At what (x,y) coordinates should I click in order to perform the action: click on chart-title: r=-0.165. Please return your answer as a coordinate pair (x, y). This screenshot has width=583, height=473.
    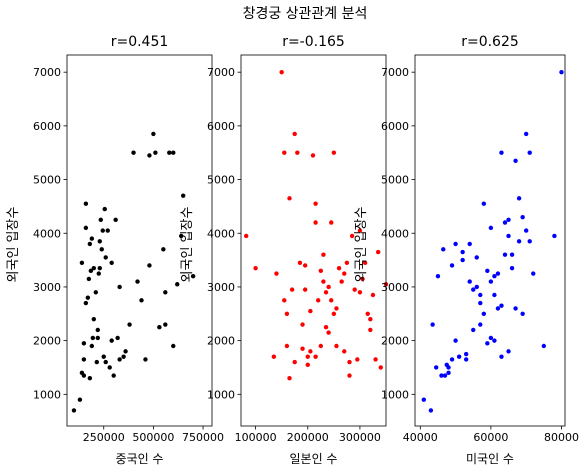
    Looking at the image, I should click on (313, 42).